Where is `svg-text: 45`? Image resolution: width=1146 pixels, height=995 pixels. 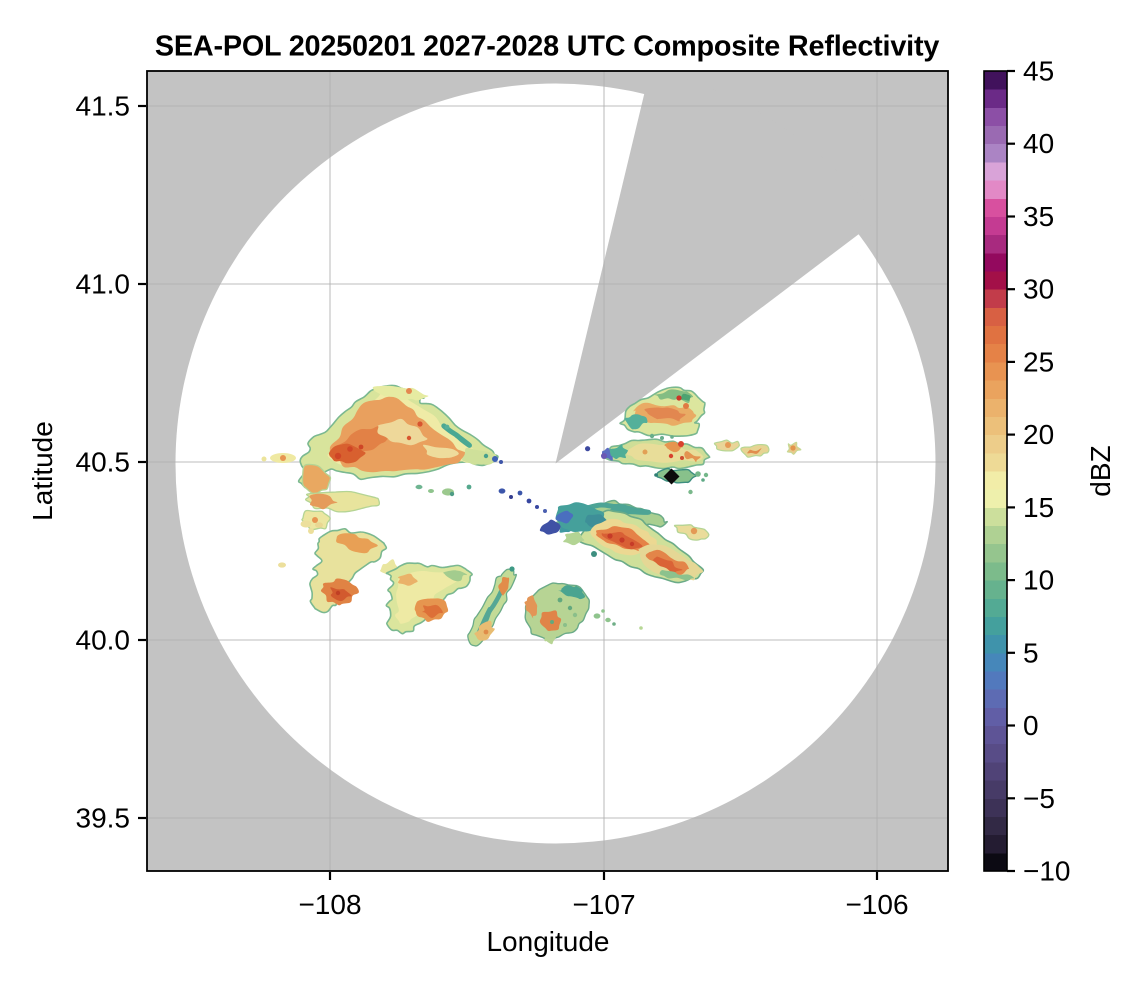 svg-text: 45 is located at coordinates (1038, 71).